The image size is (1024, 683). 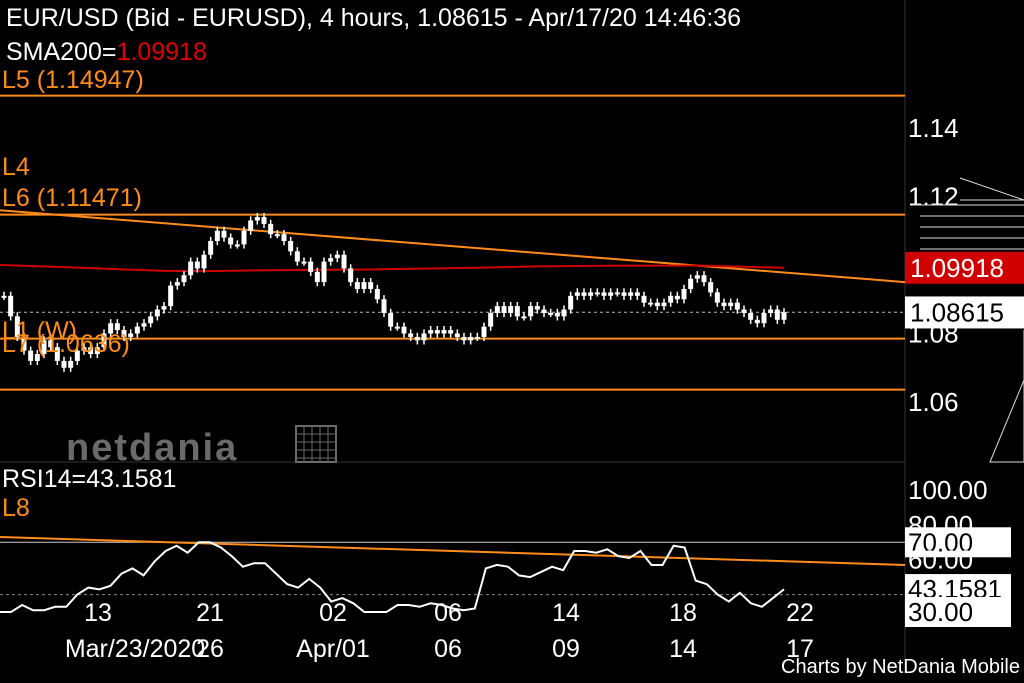 What do you see at coordinates (964, 312) in the screenshot?
I see `last-price-tag: 1.08615` at bounding box center [964, 312].